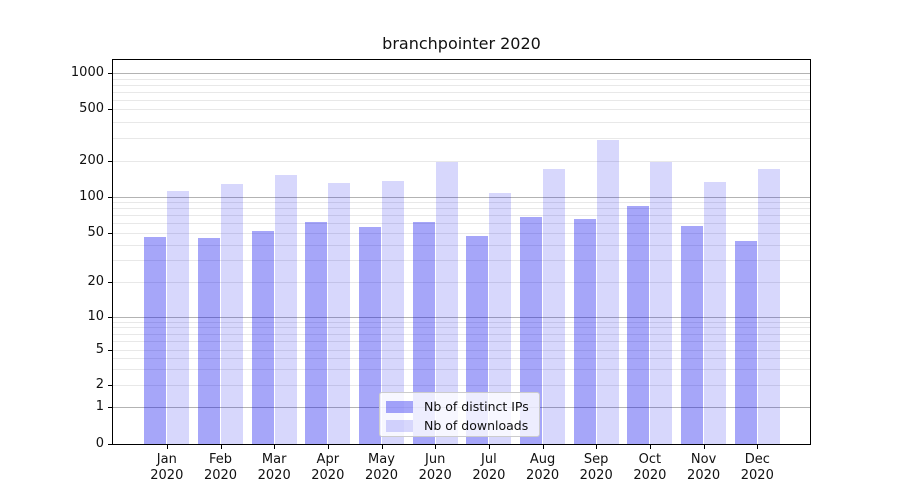 This screenshot has height=500, width=900. What do you see at coordinates (543, 475) in the screenshot?
I see `x-tick-year-aug: 2020` at bounding box center [543, 475].